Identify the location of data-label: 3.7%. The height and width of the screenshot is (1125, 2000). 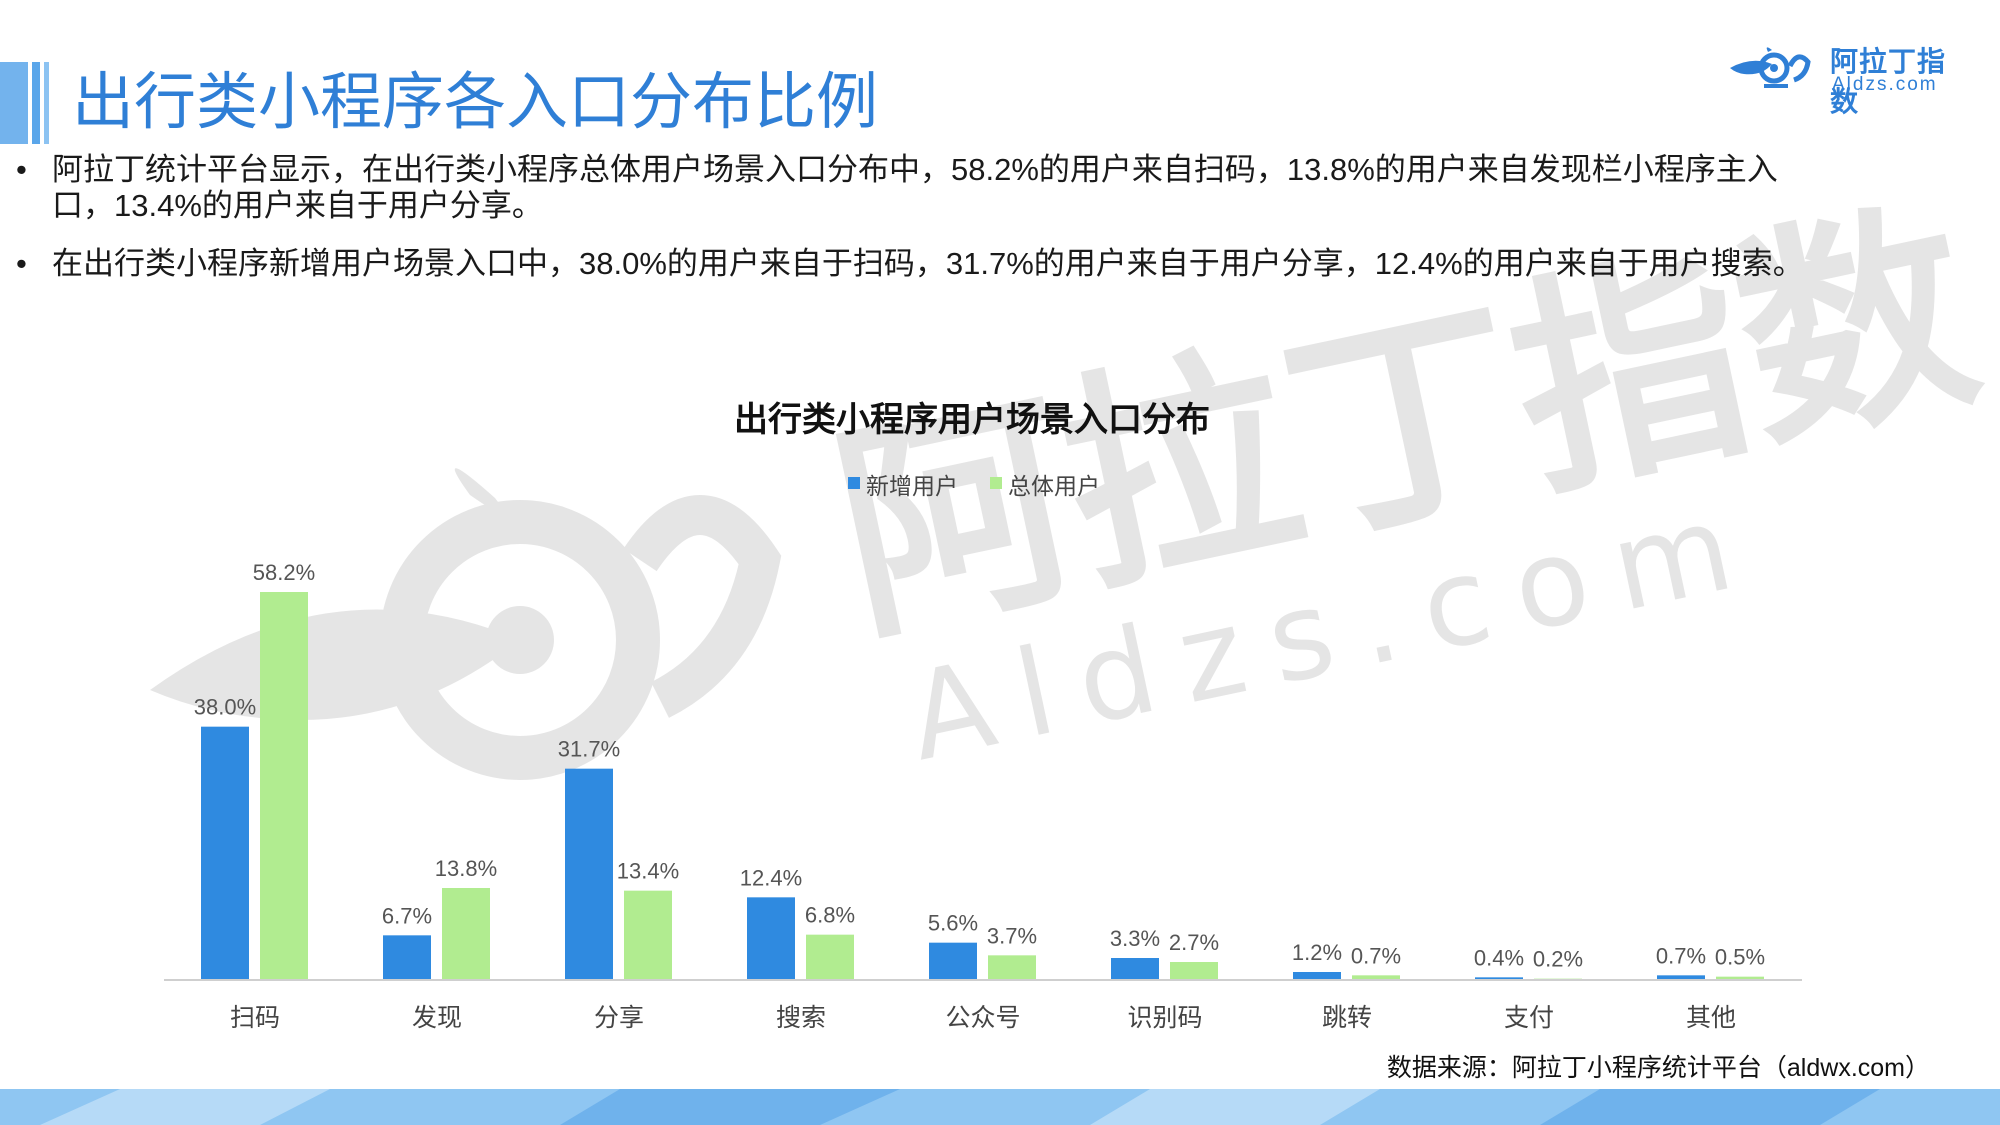
(1012, 935).